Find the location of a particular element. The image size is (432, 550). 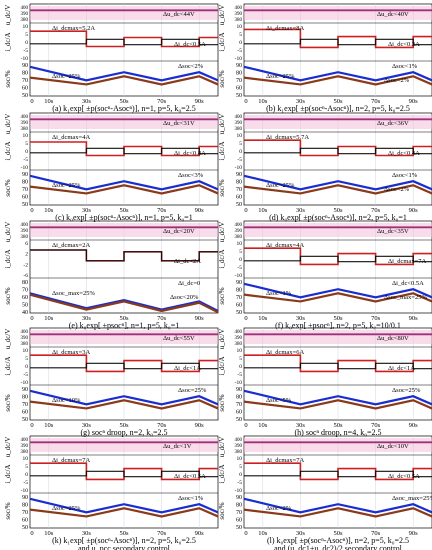

tick-label: -2 is located at coordinates (25, 265).